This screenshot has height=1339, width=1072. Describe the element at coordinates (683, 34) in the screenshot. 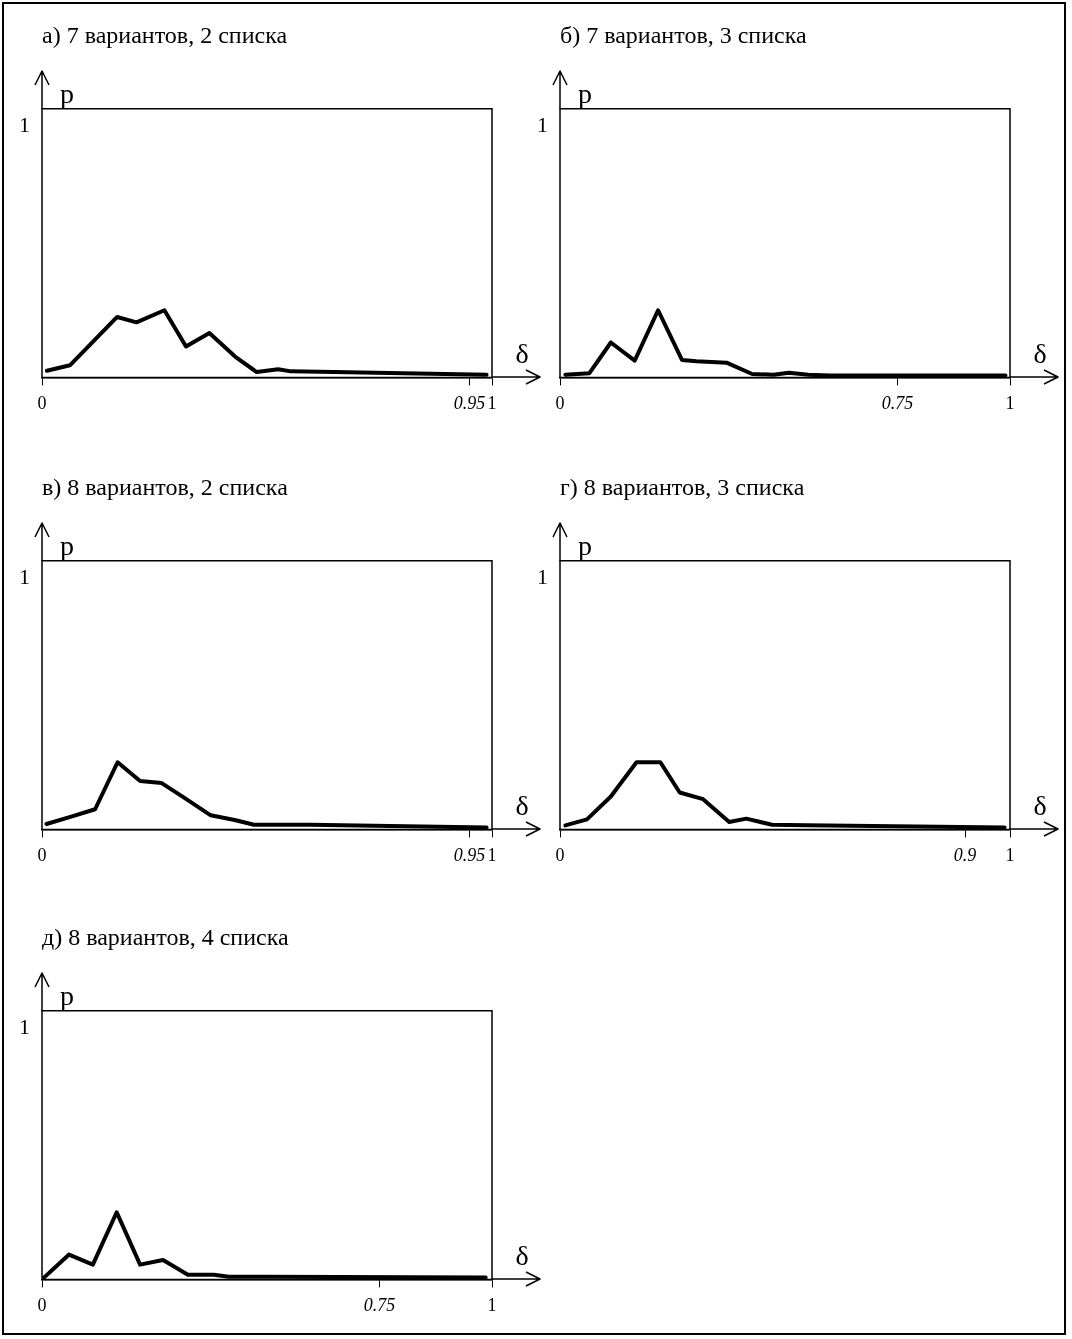

I see `chart-title: б) 7 вариантов, 3 списка` at that location.